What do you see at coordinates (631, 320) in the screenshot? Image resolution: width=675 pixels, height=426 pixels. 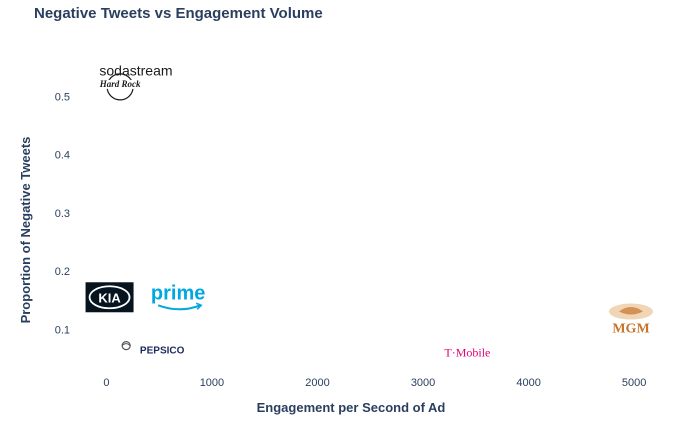 I see `mgm-logo: MGM` at bounding box center [631, 320].